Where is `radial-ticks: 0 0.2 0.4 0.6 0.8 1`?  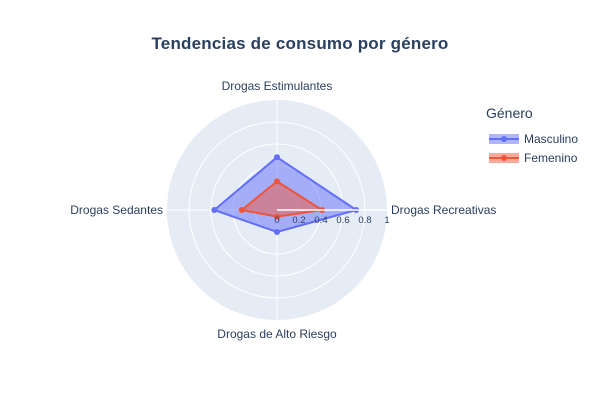 radial-ticks: 0 0.2 0.4 0.6 0.8 1 is located at coordinates (331, 220).